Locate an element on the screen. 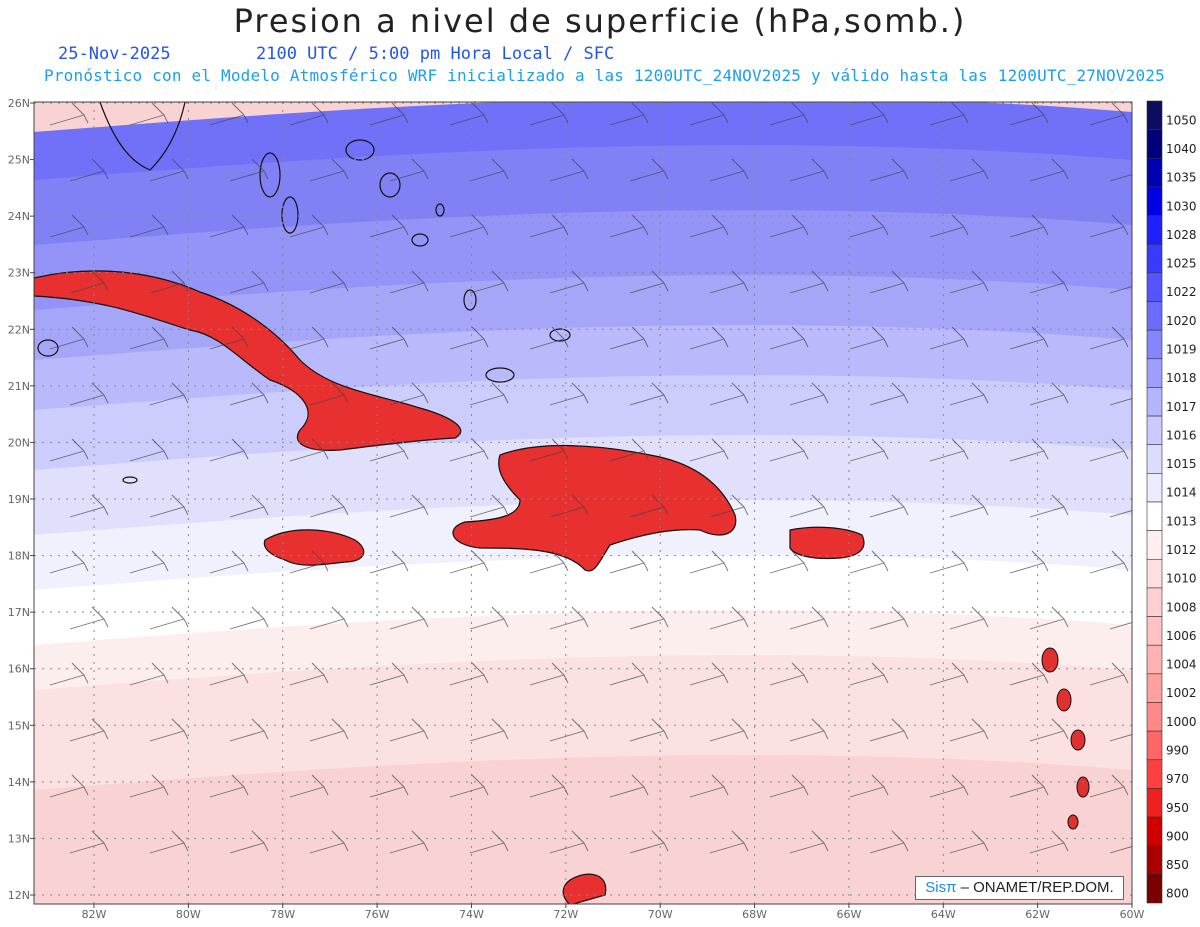 The width and height of the screenshot is (1200, 927). lat-label: 18N is located at coordinates (19, 556).